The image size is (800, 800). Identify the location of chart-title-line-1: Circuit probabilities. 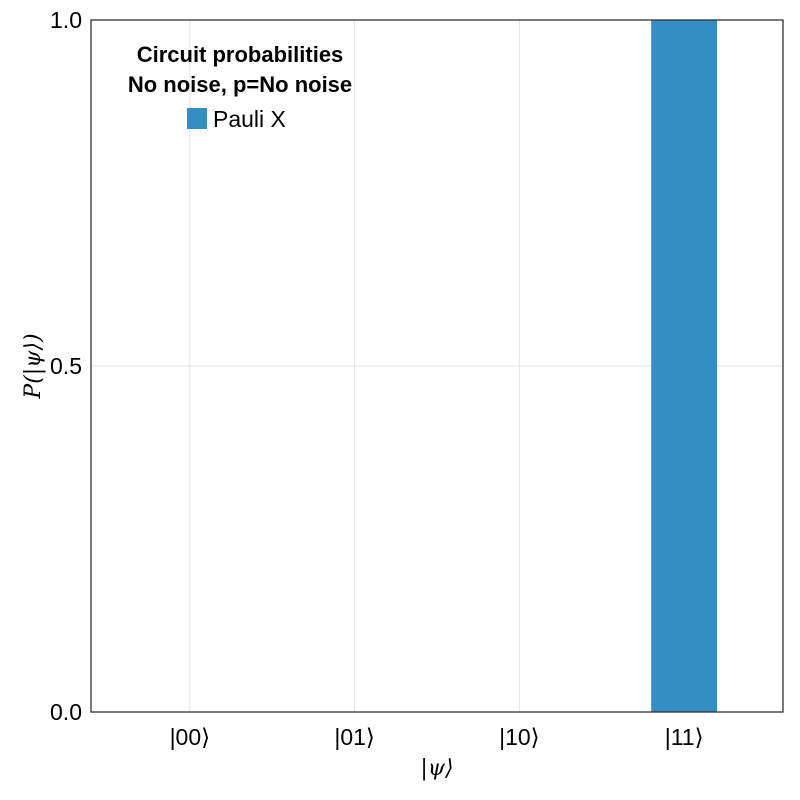
(240, 54).